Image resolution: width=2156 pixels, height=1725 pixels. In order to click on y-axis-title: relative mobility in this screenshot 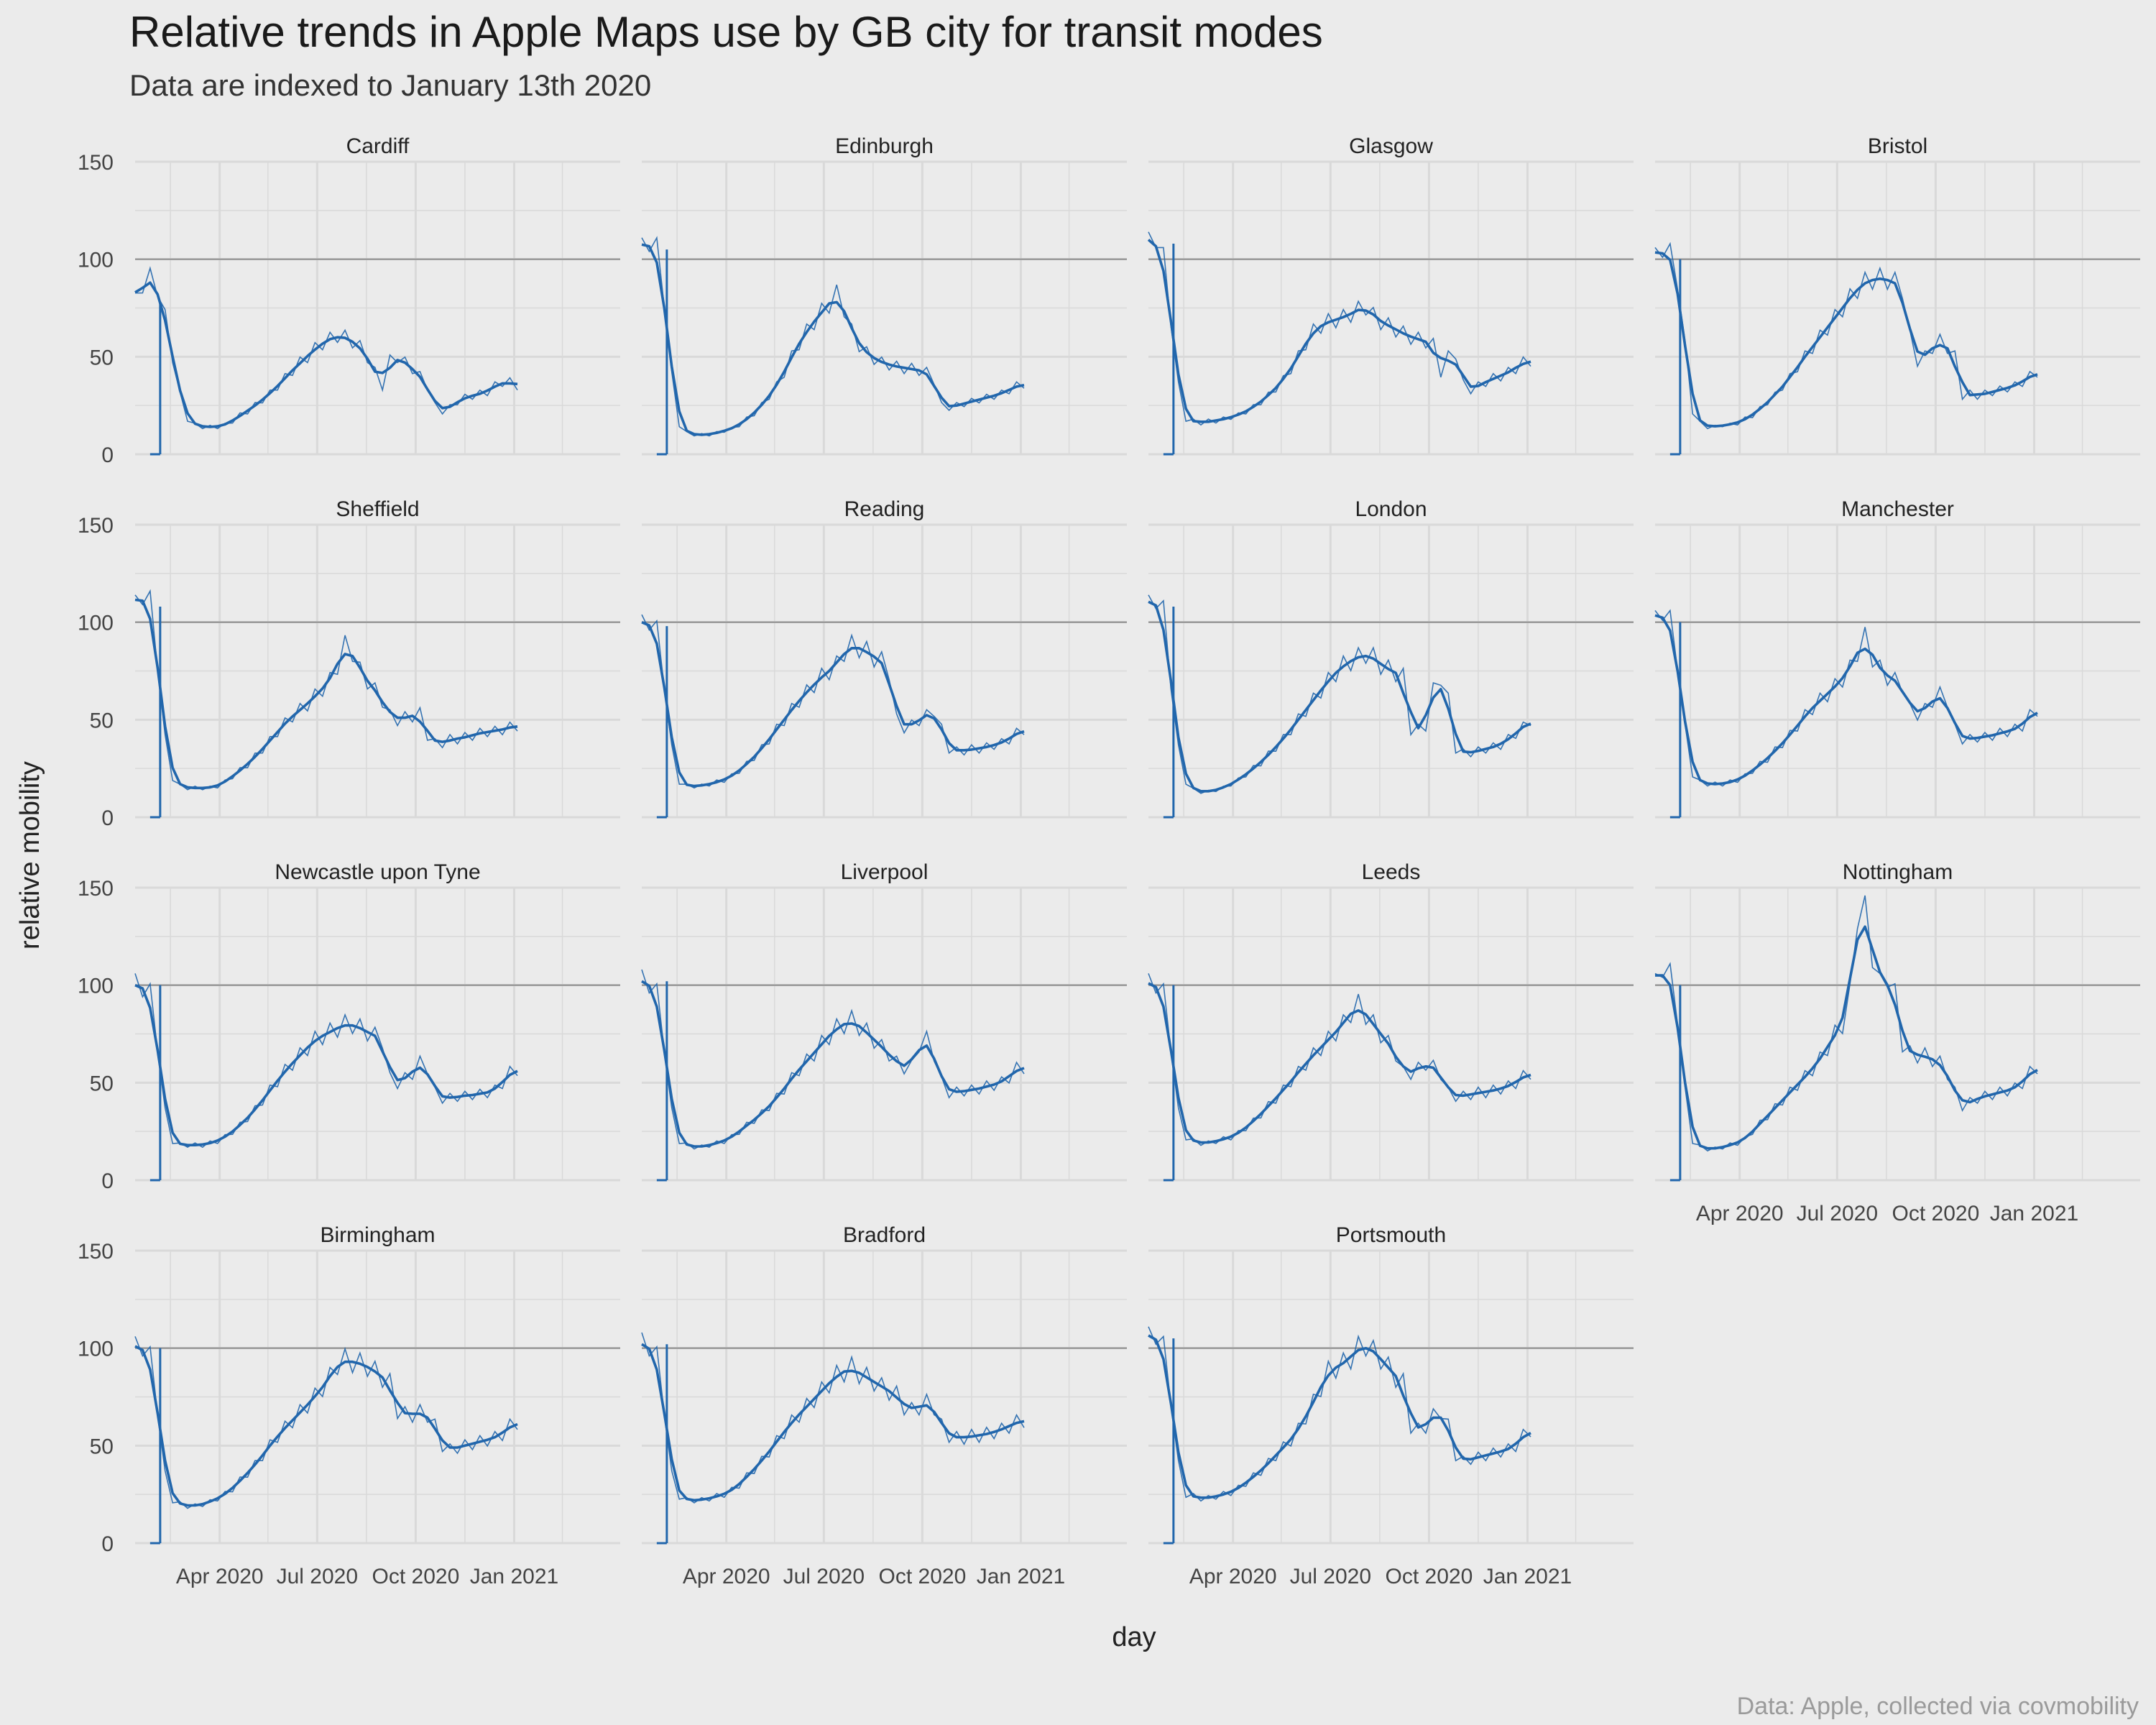, I will do `click(30, 855)`.